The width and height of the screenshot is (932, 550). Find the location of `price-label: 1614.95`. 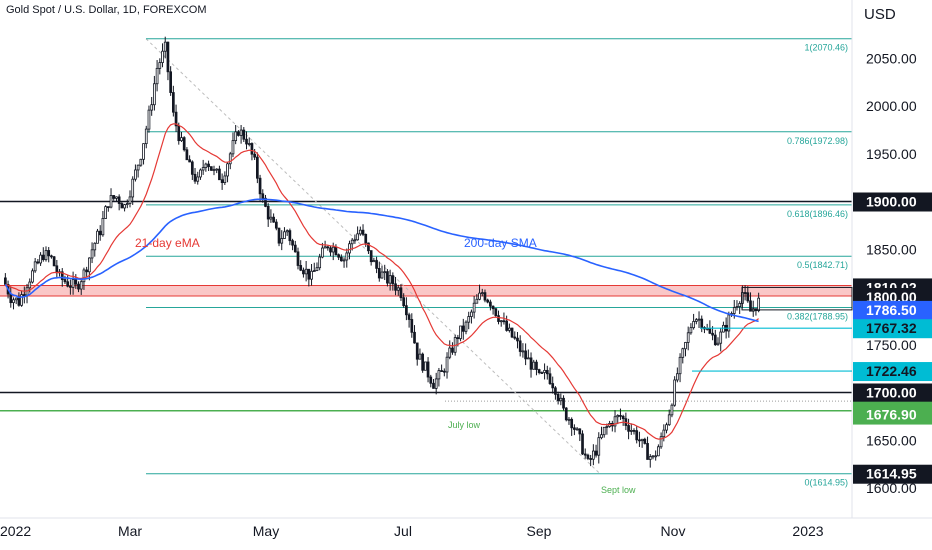

price-label: 1614.95 is located at coordinates (891, 474).